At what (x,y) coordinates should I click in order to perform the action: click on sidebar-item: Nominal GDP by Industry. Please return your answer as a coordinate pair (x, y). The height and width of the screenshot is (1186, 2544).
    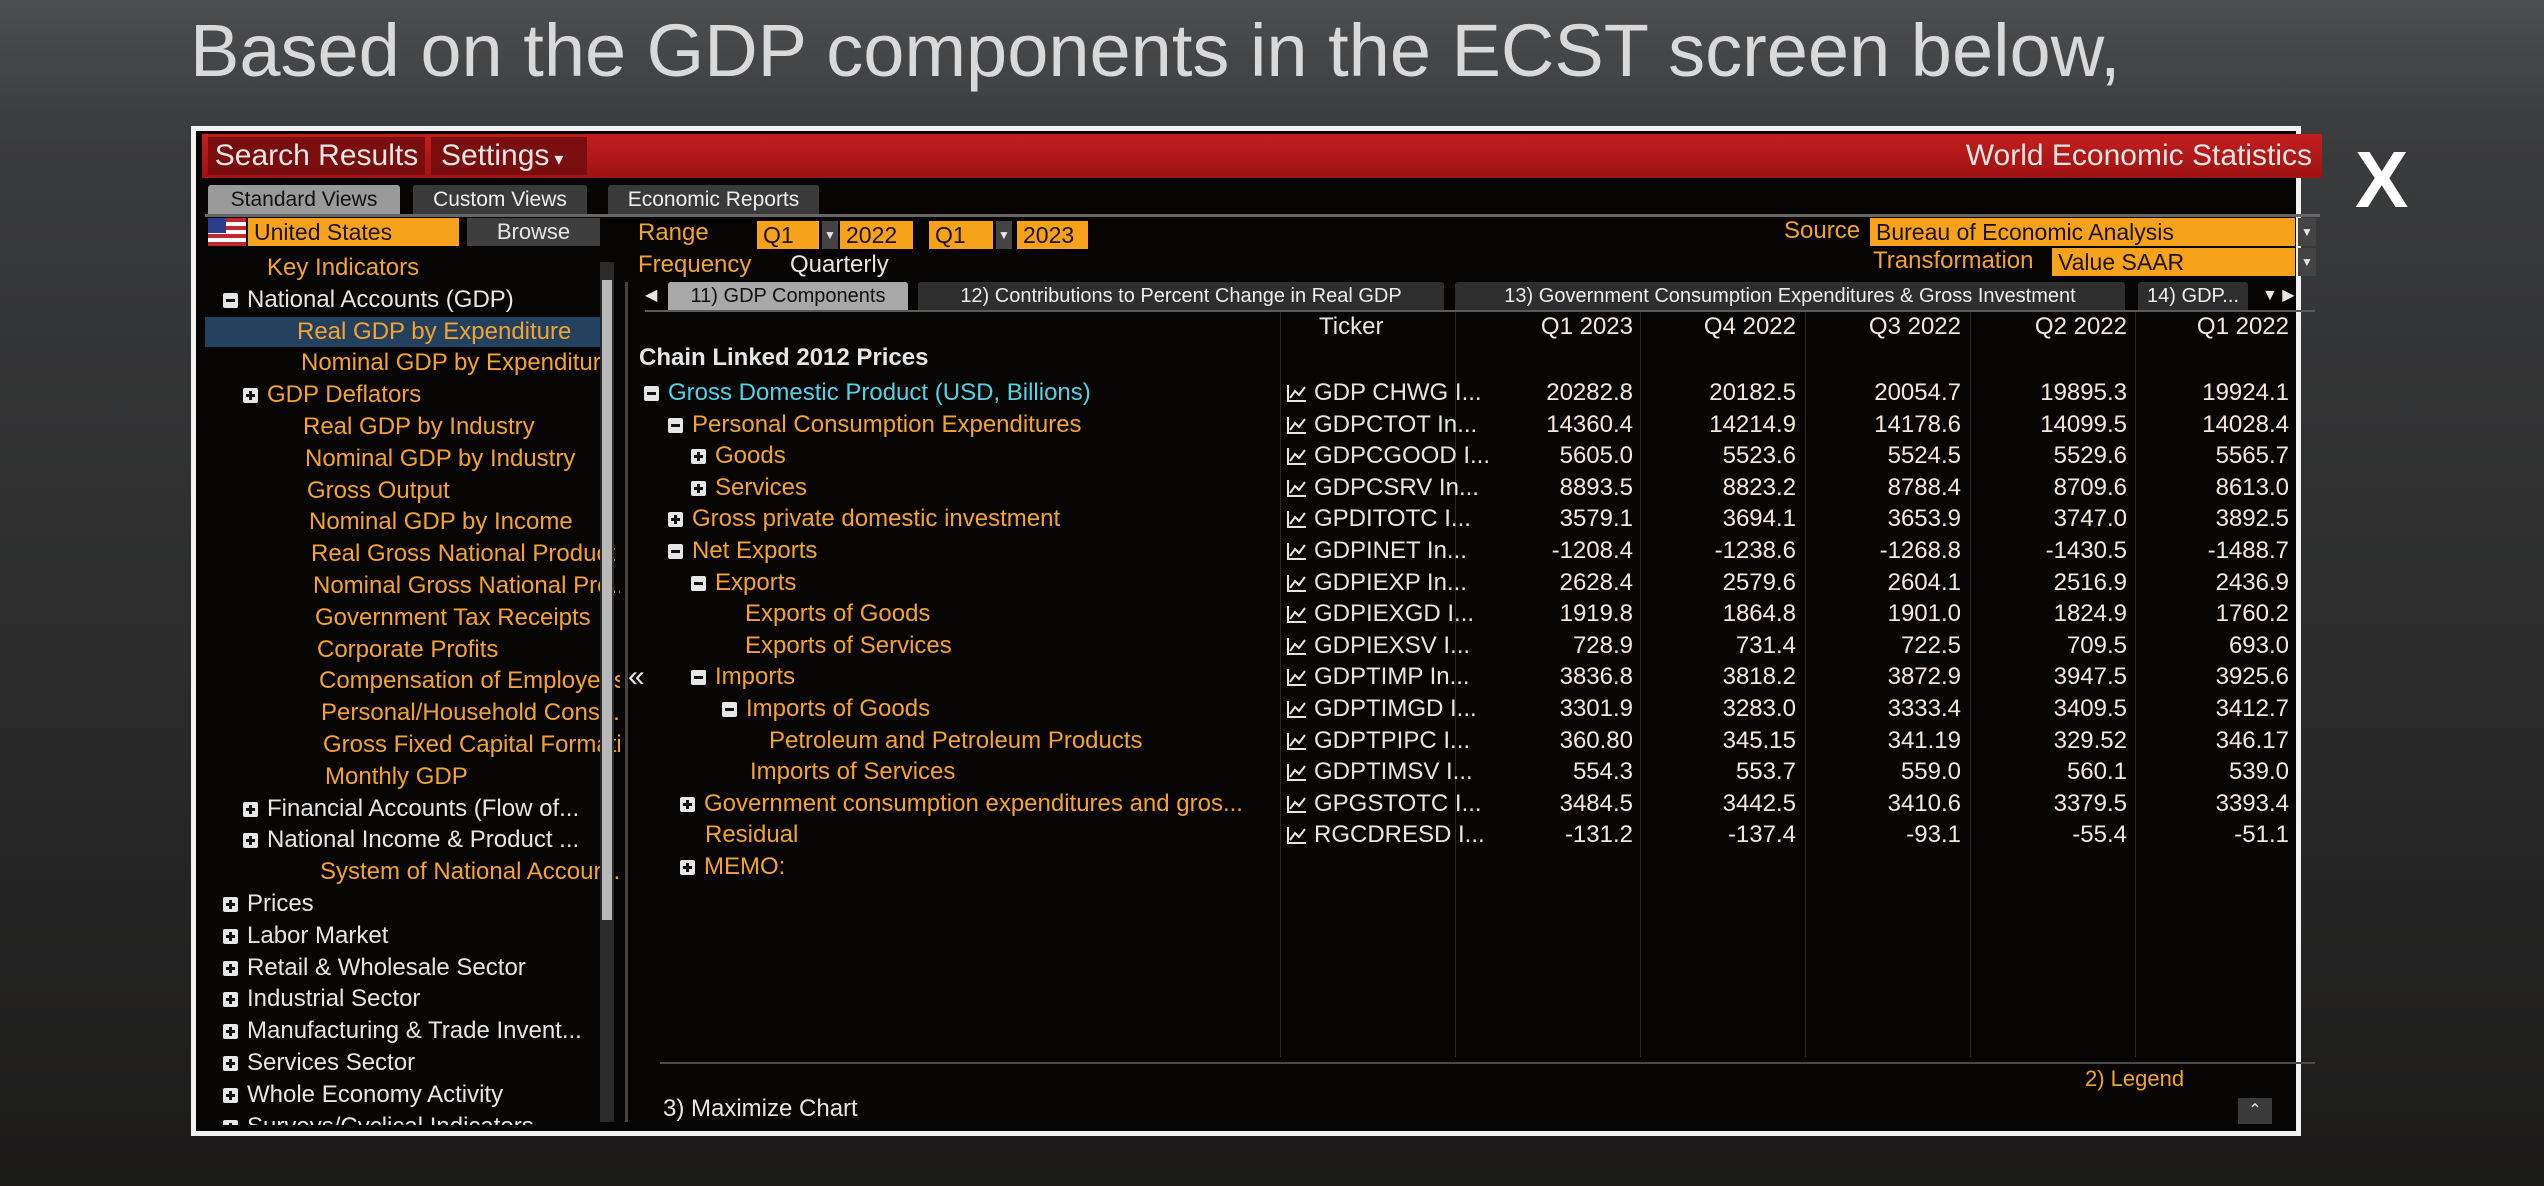
    Looking at the image, I should click on (440, 458).